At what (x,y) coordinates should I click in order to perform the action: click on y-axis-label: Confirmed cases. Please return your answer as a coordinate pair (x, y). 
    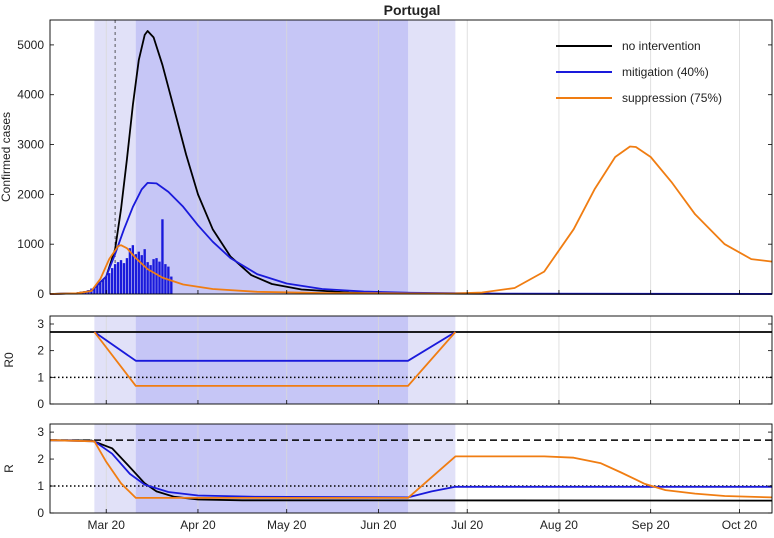
    Looking at the image, I should click on (6, 157).